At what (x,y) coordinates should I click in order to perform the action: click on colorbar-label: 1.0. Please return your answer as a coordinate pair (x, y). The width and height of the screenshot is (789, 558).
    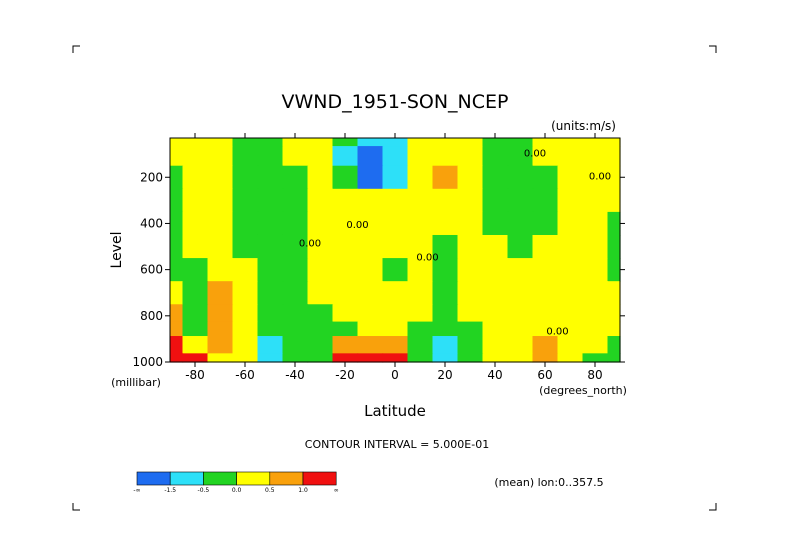
    Looking at the image, I should click on (303, 490).